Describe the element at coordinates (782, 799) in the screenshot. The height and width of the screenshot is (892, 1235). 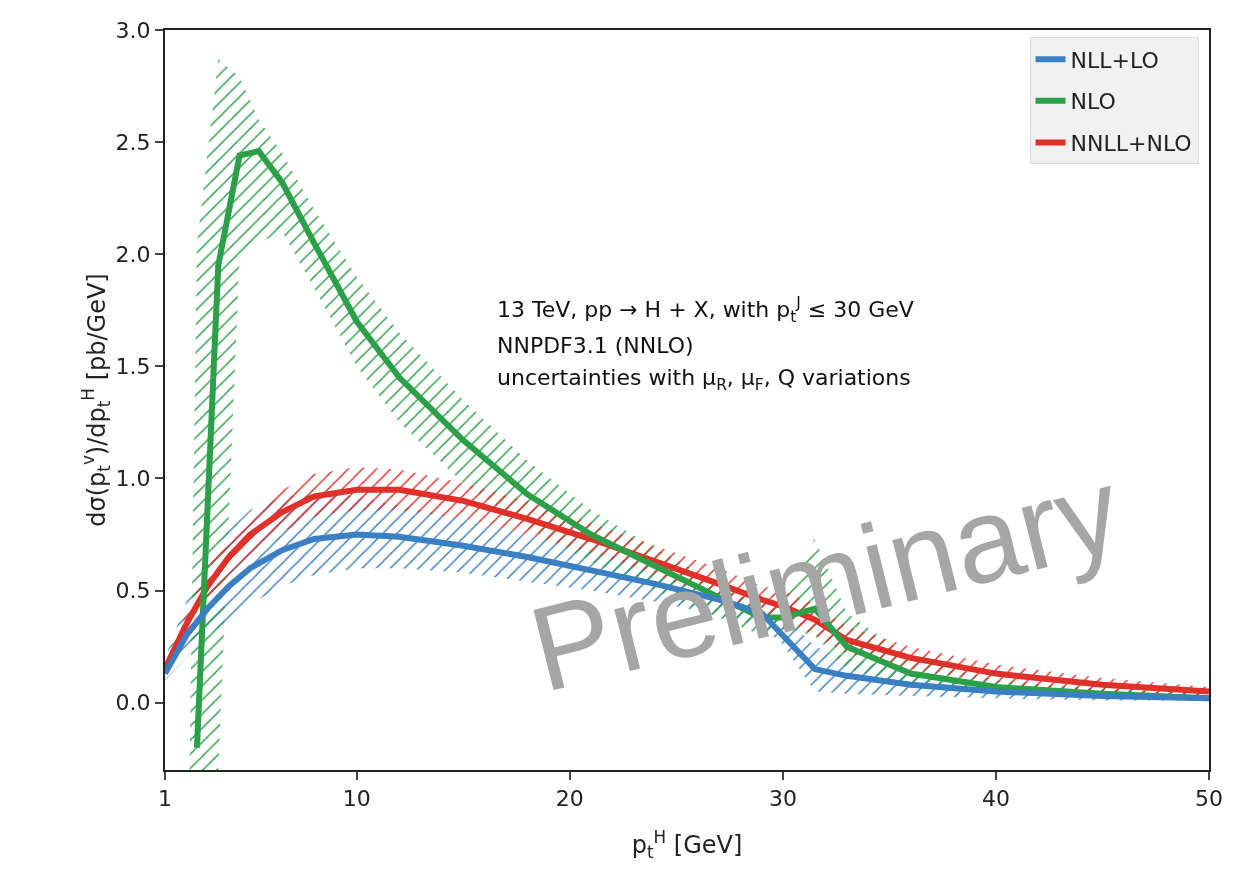
I see `x-tick-label: 30` at that location.